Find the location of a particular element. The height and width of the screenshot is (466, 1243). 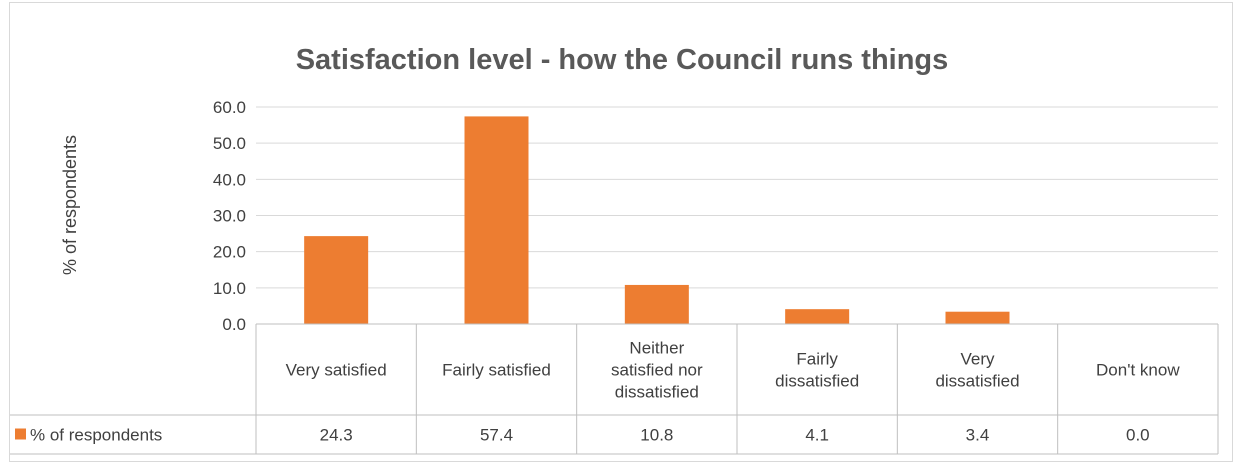

y-tick-label: 20.0 is located at coordinates (229, 252).